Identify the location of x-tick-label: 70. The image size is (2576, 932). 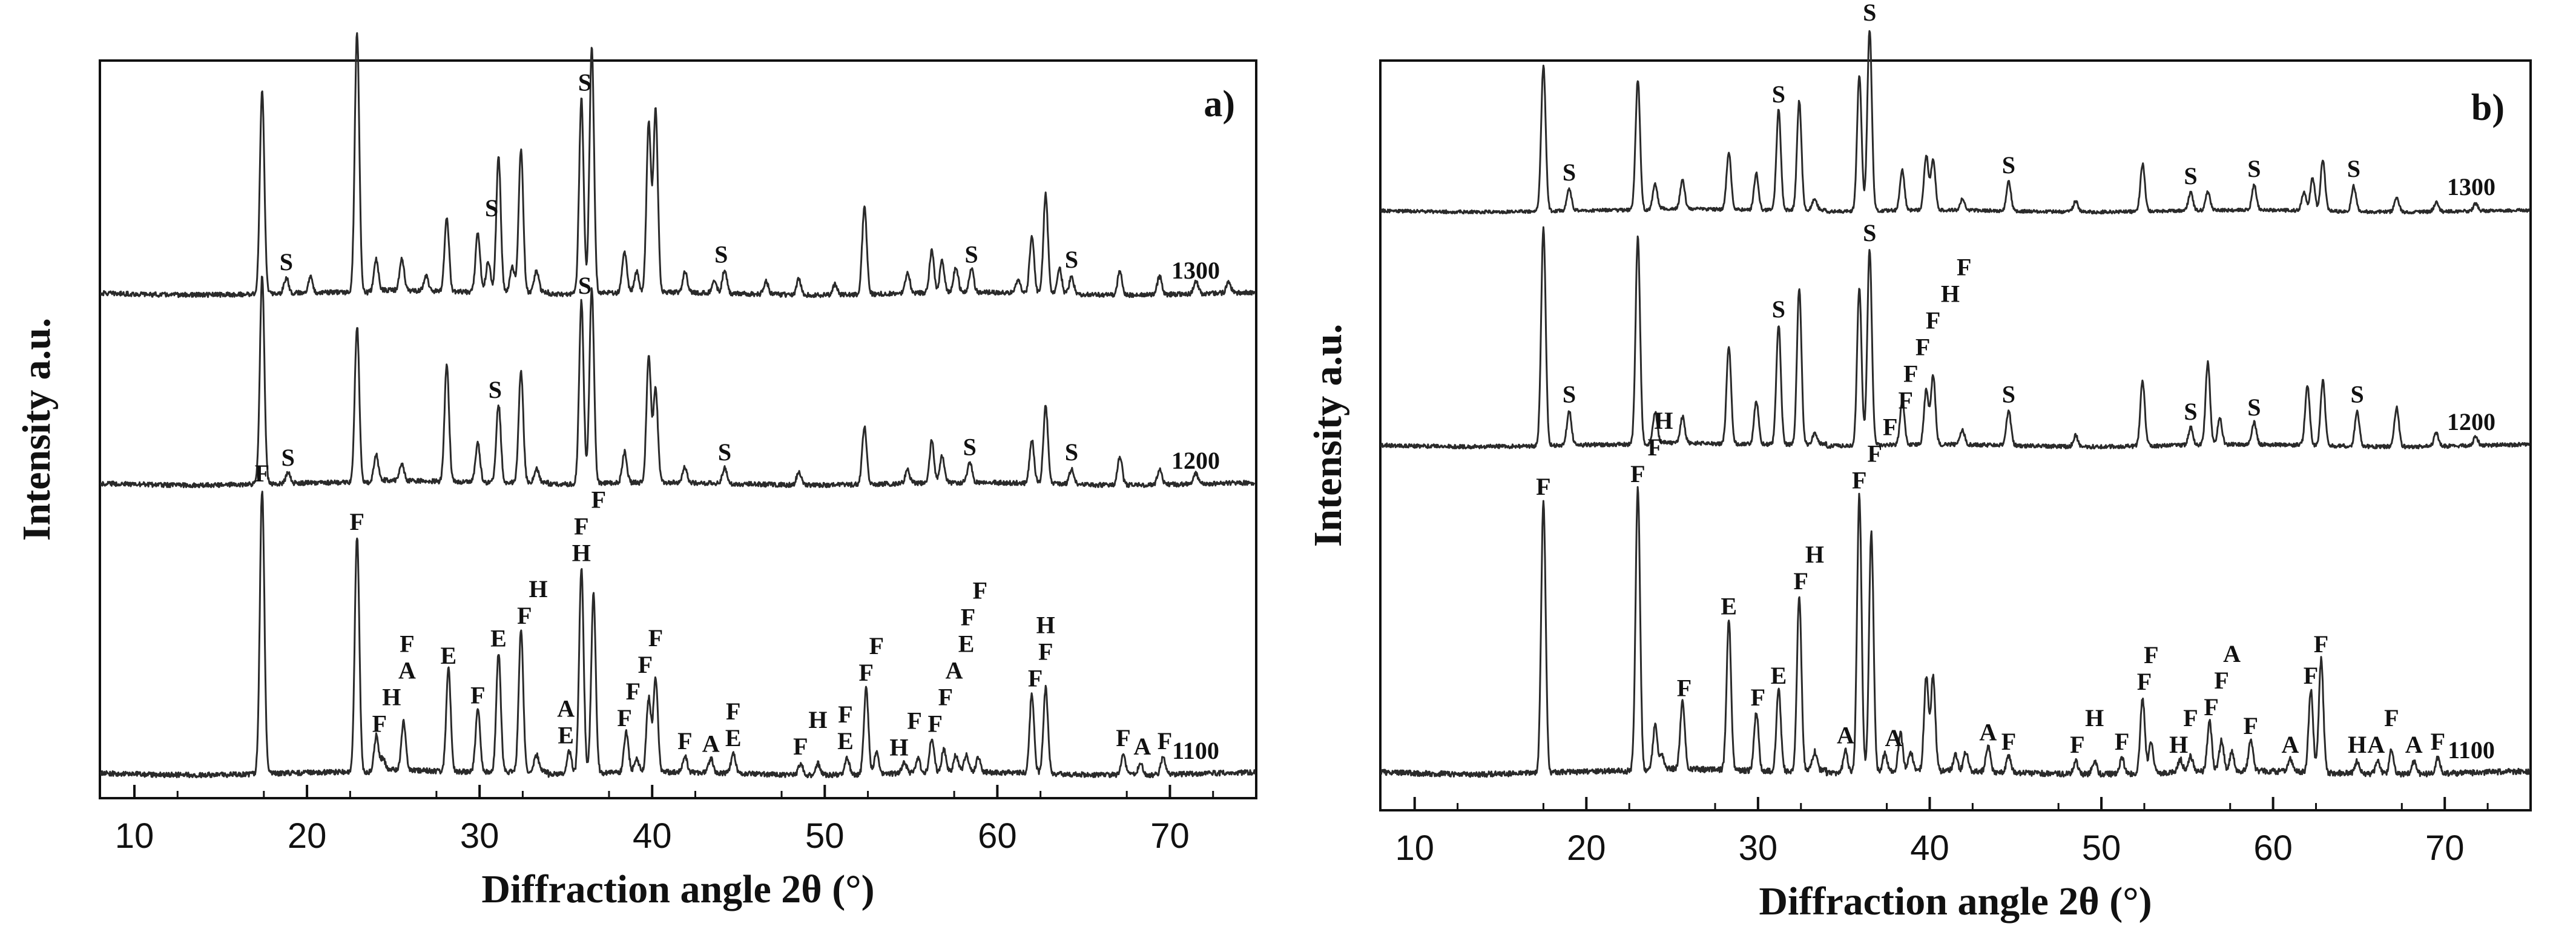
(2445, 848).